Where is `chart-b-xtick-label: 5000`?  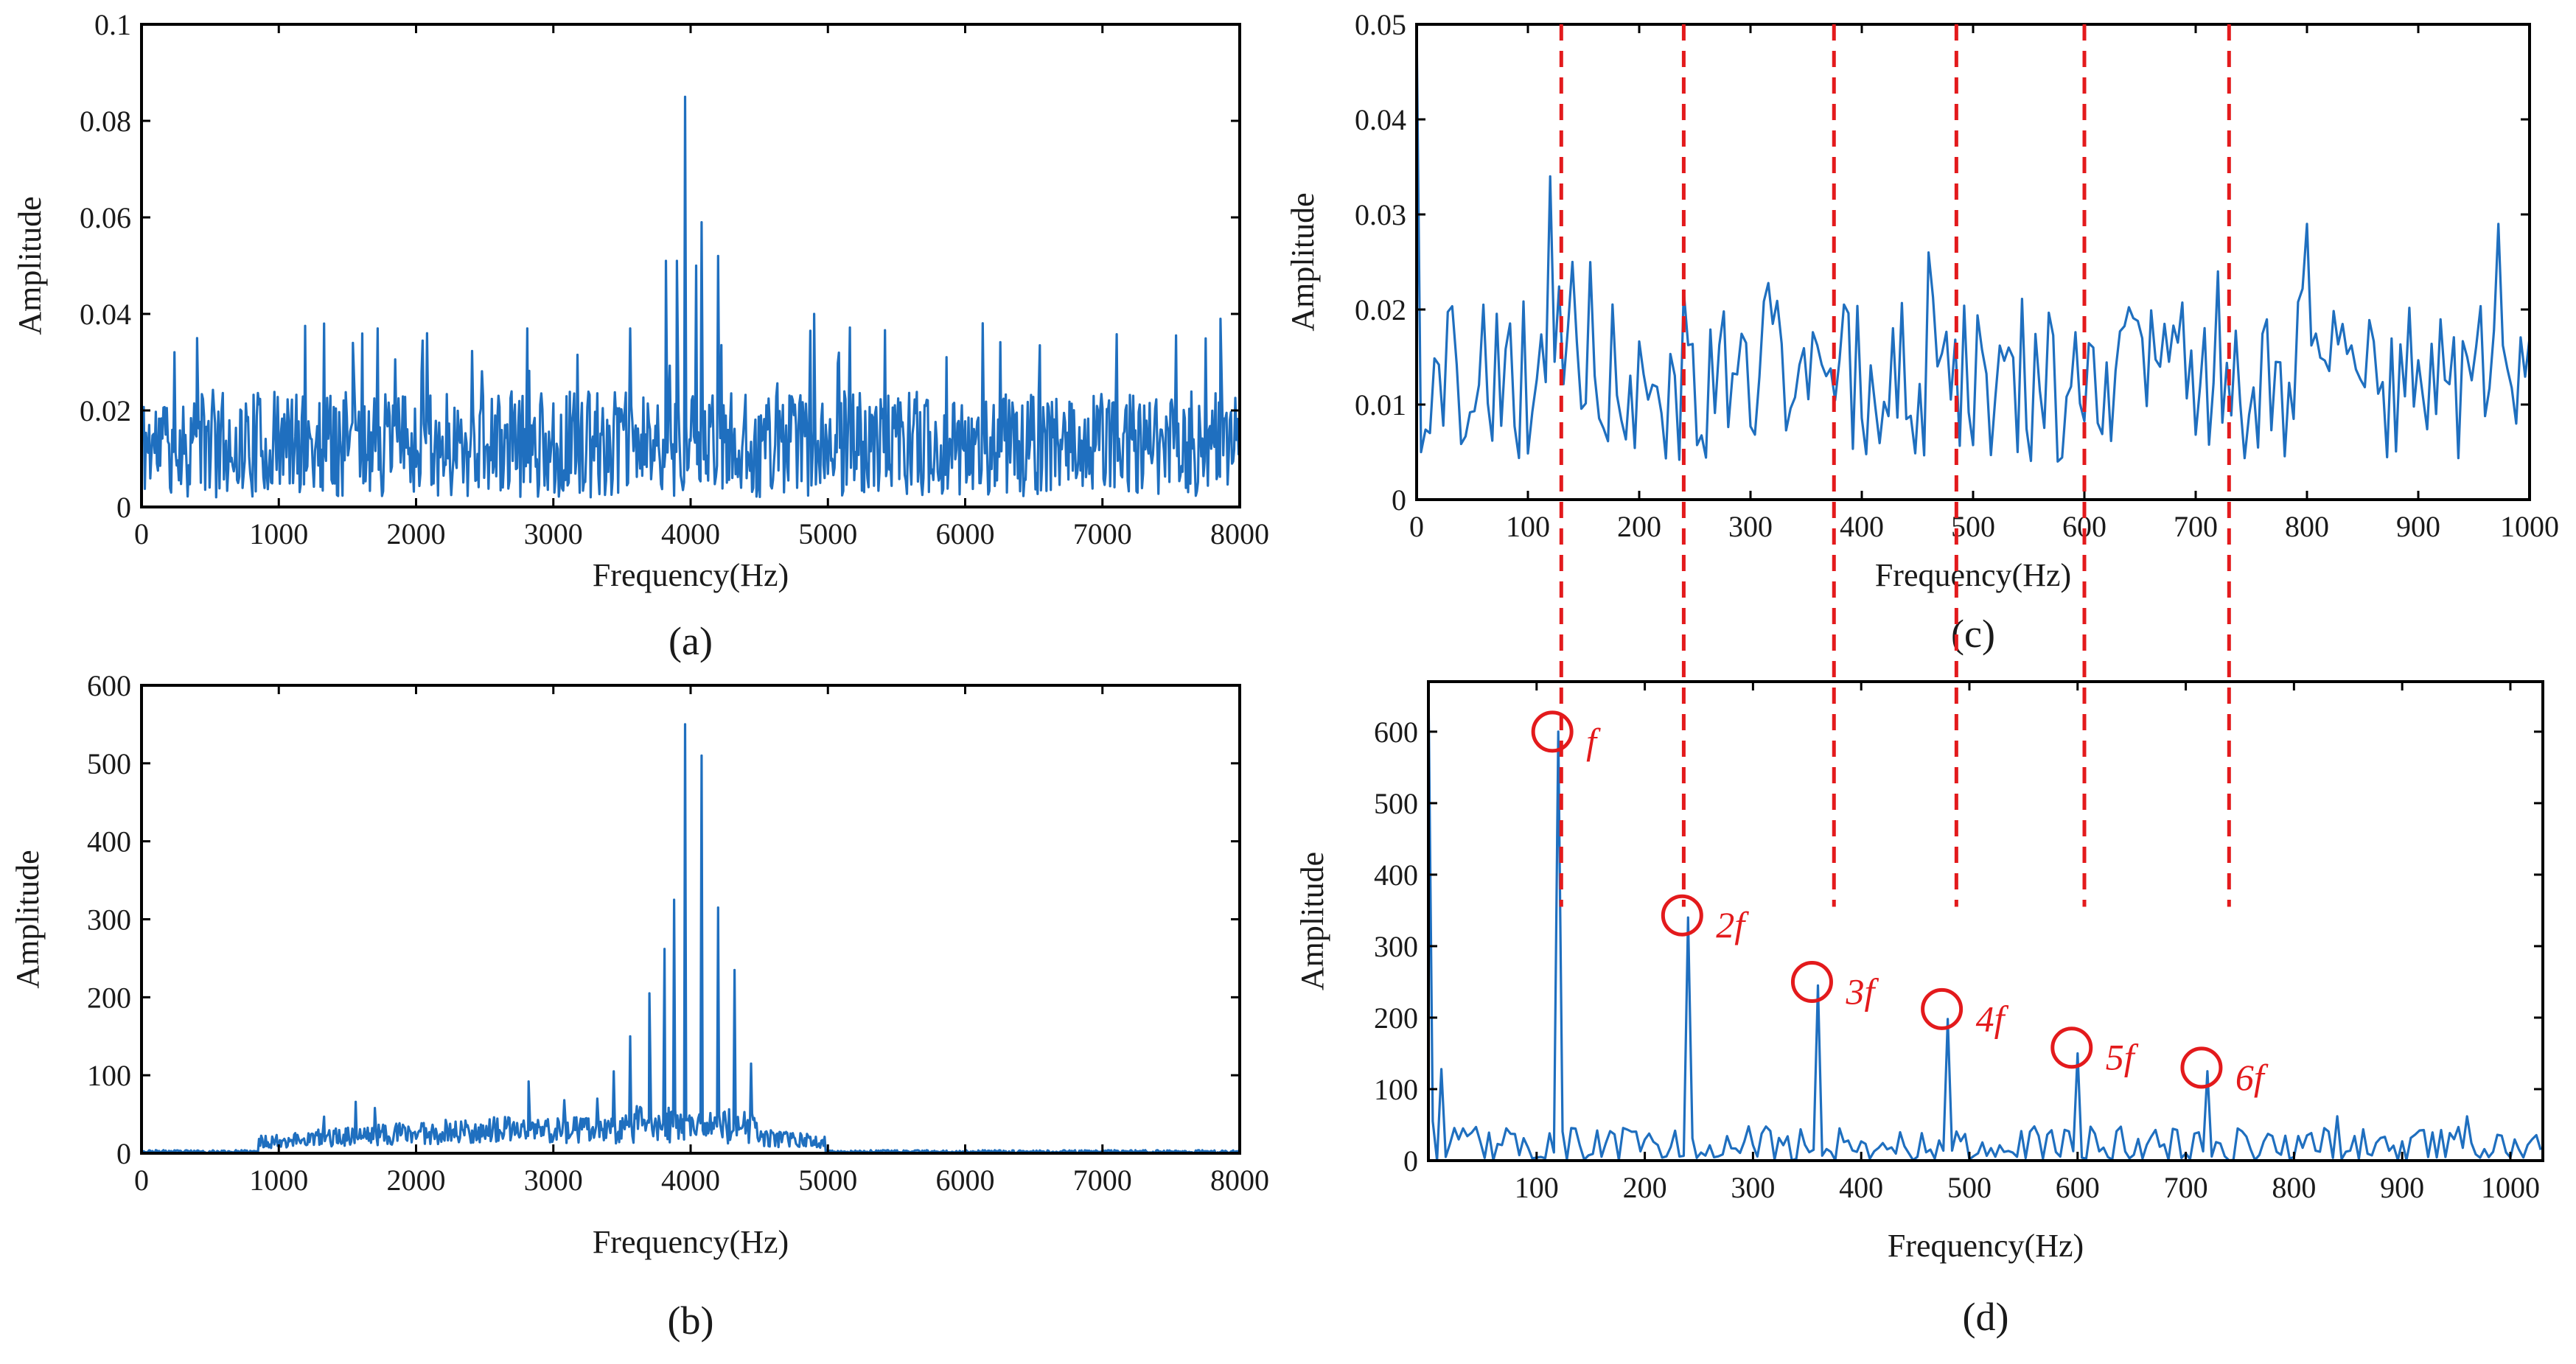 chart-b-xtick-label: 5000 is located at coordinates (828, 1180).